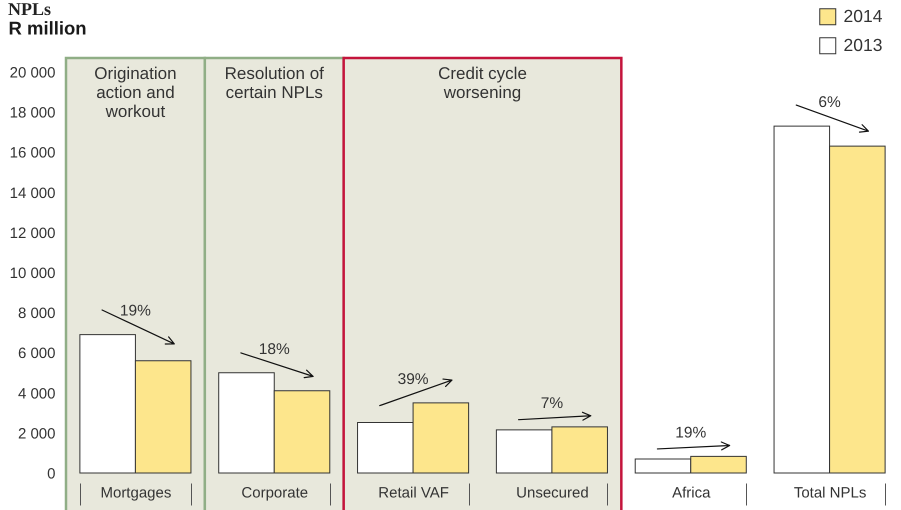 The width and height of the screenshot is (901, 510). I want to click on y-tick-label: 14 000, so click(33, 193).